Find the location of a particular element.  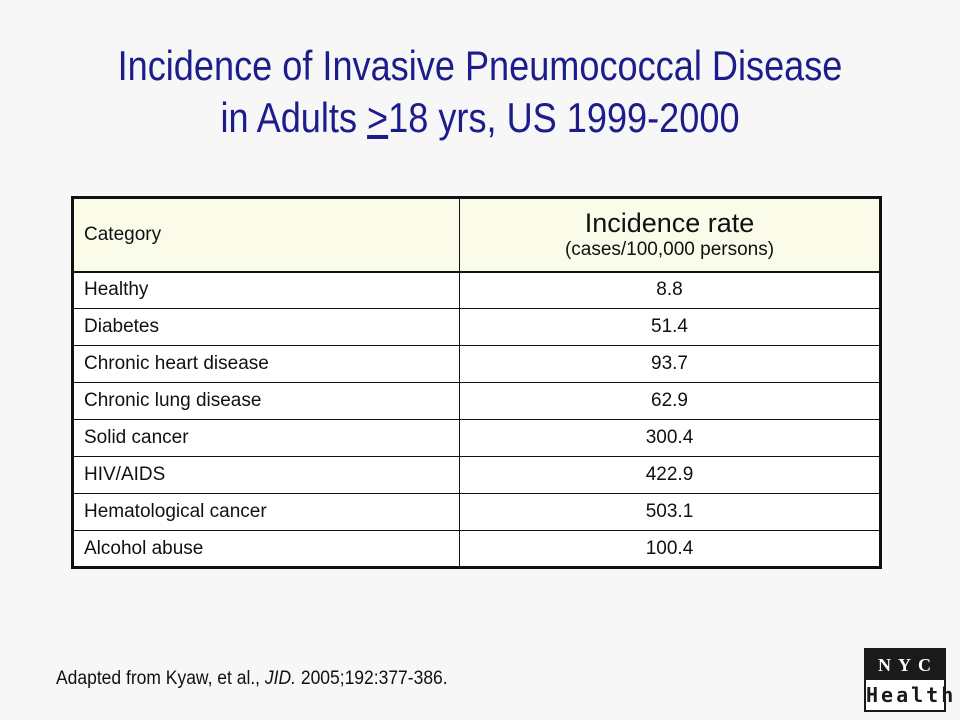

citation-journal: JID. is located at coordinates (280, 678).